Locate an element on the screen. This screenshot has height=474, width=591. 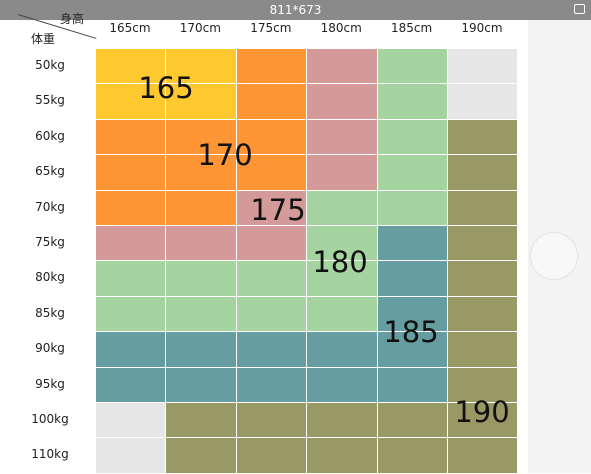
row-label: 80kg is located at coordinates (50, 277).